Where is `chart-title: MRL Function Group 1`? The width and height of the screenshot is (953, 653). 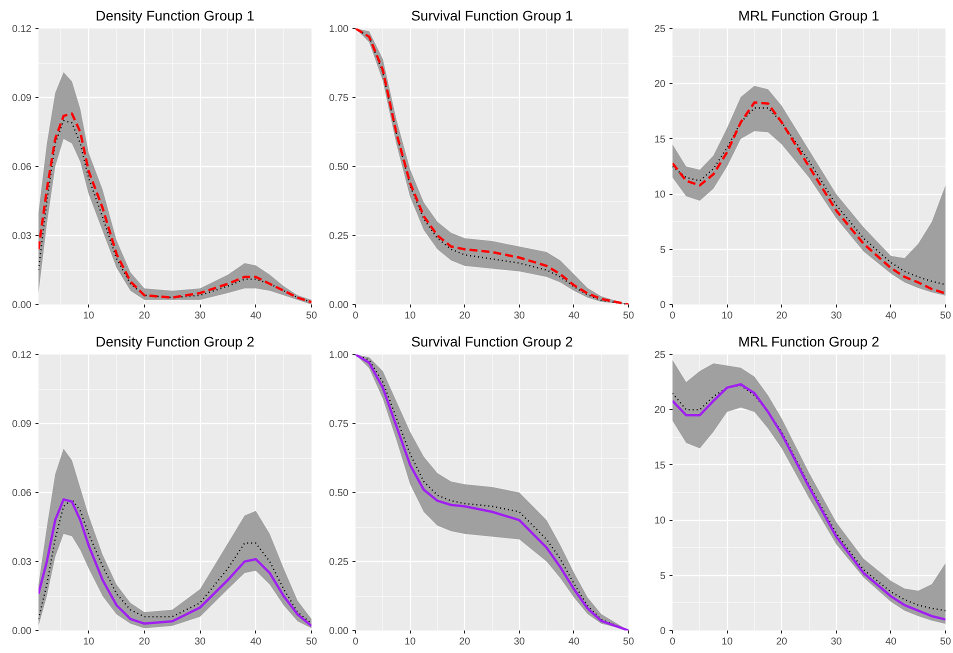 chart-title: MRL Function Group 1 is located at coordinates (809, 16).